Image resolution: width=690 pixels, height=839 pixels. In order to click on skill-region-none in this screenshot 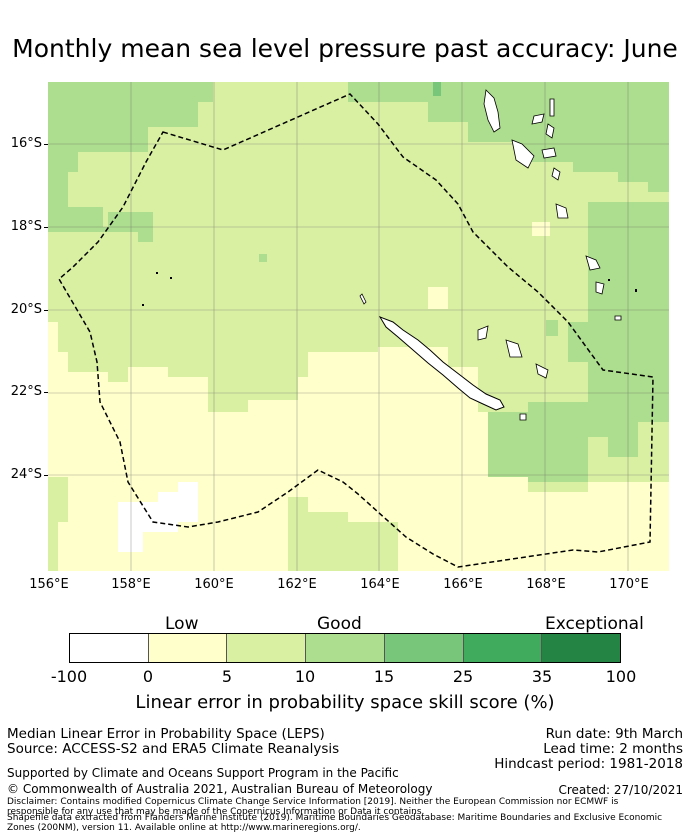, I will do `click(158, 517)`.